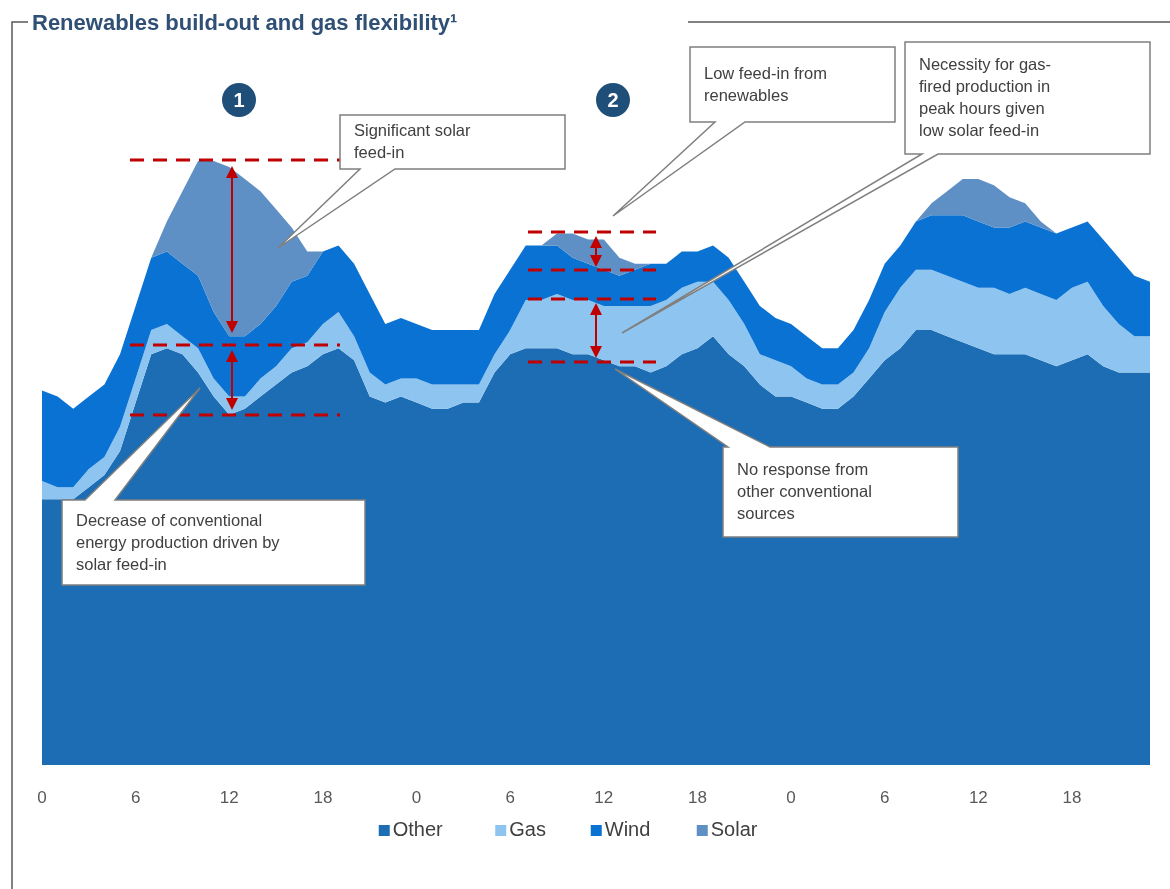 The height and width of the screenshot is (889, 1170). What do you see at coordinates (178, 541) in the screenshot?
I see `annotation: Decrease of conventional energy production driven by solar feed-in` at bounding box center [178, 541].